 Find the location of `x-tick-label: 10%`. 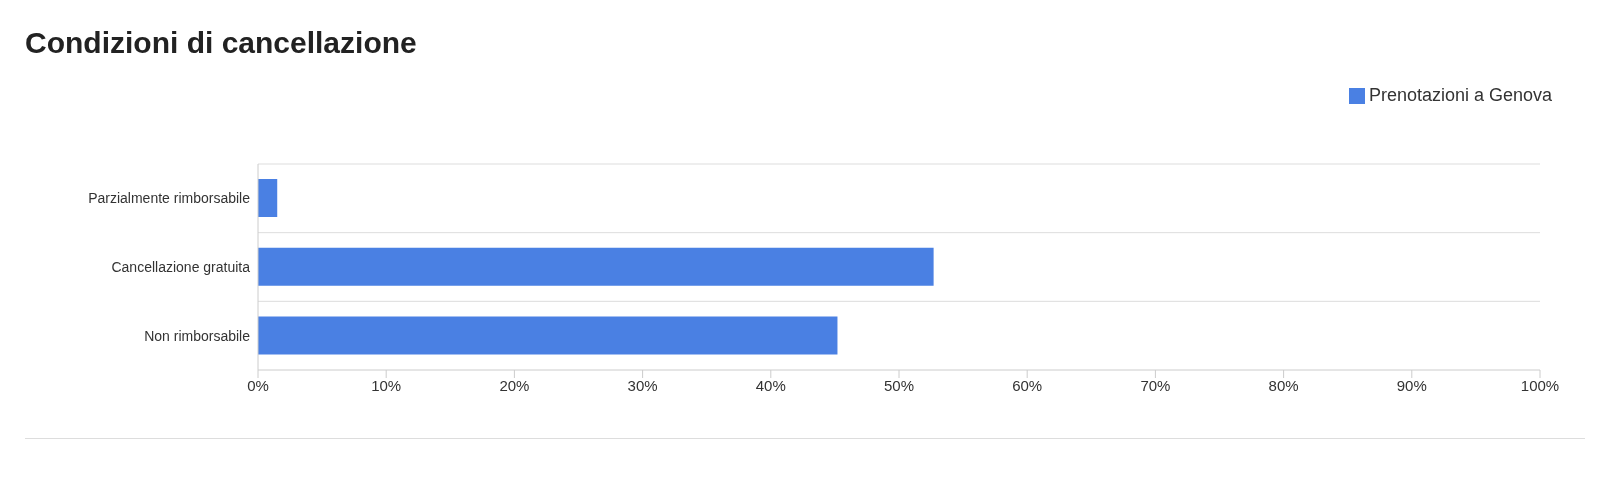

x-tick-label: 10% is located at coordinates (386, 385).